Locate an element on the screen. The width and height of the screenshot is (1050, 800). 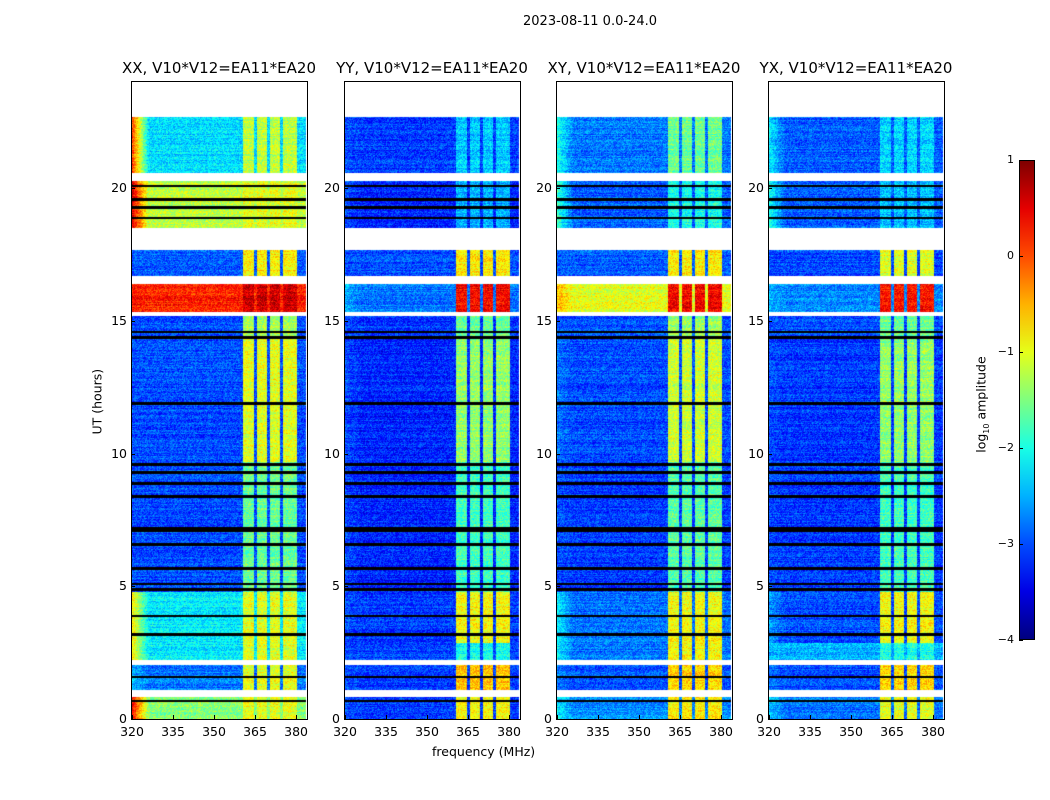
colorbar-label: log10 amplitude is located at coordinates (982, 401).